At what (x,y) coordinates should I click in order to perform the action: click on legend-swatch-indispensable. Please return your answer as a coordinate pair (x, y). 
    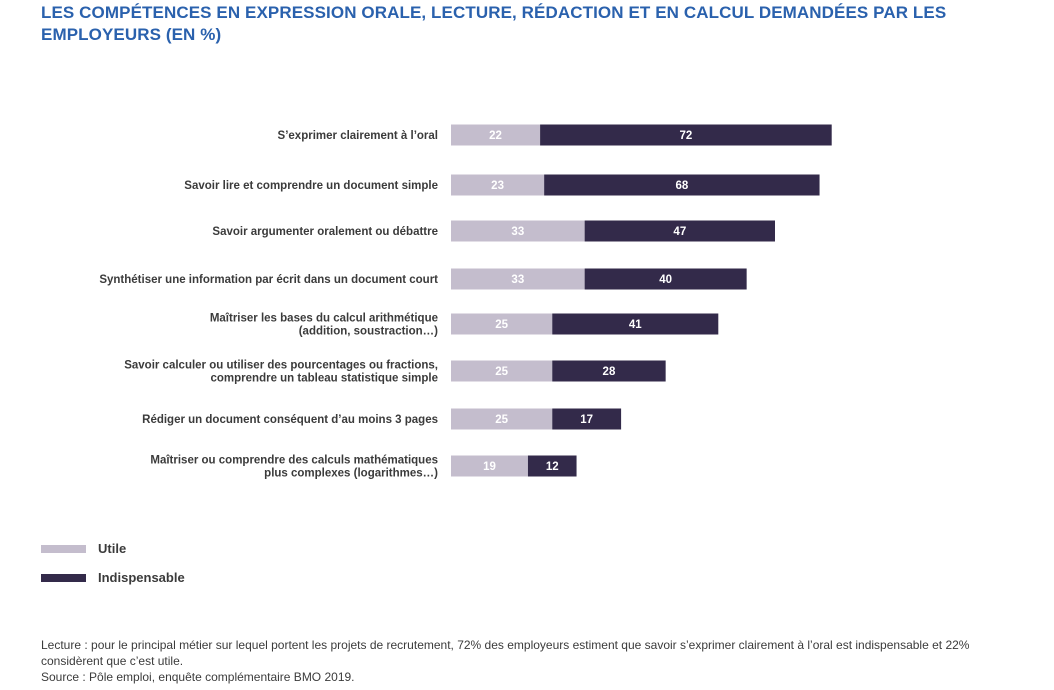
    Looking at the image, I should click on (63, 577).